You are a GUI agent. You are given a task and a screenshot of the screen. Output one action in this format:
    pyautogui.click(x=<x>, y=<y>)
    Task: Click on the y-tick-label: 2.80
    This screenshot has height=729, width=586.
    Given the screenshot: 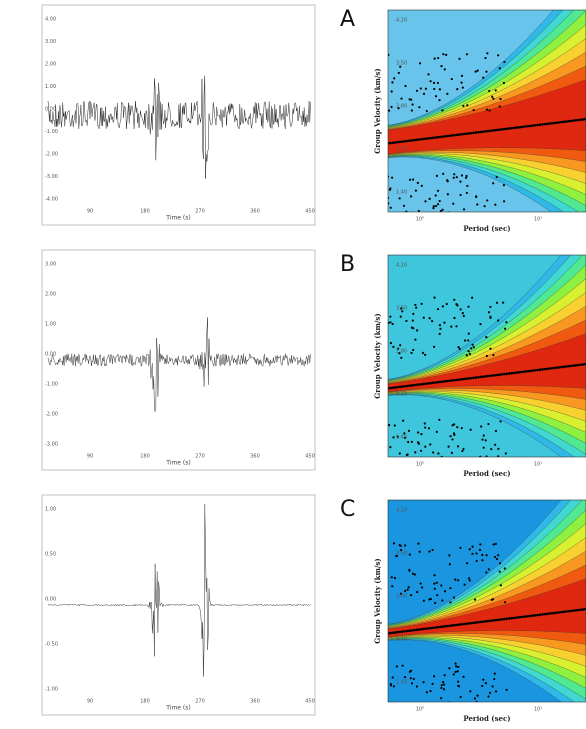 What is the action you would take?
    pyautogui.click(x=401, y=107)
    